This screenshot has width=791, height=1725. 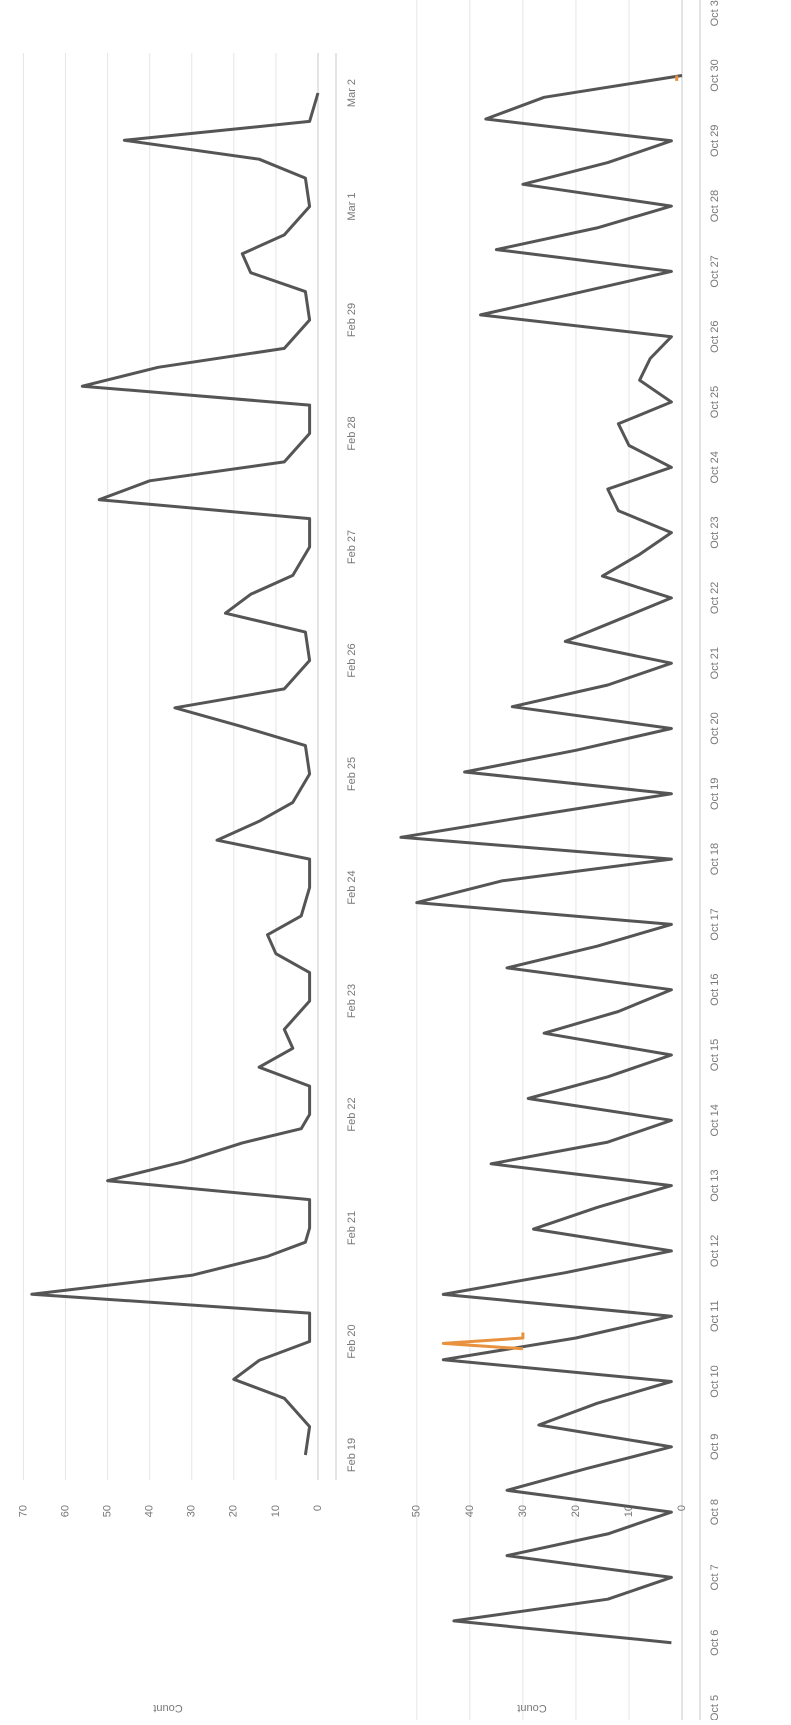 I want to click on date-tick-label: Mar 1, so click(x=352, y=206).